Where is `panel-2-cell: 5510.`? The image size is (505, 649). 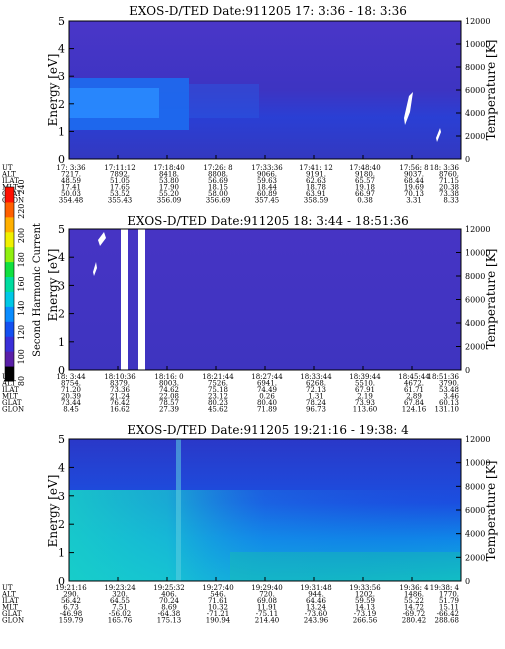
panel-2-cell: 5510. is located at coordinates (365, 384).